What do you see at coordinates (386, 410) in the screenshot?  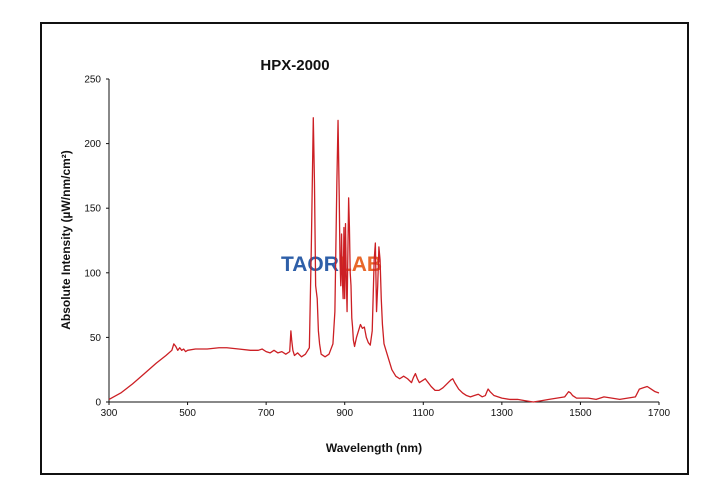 I see `x-tick-labels: 300 500 700 900 1100 1300 1500 1700` at bounding box center [386, 410].